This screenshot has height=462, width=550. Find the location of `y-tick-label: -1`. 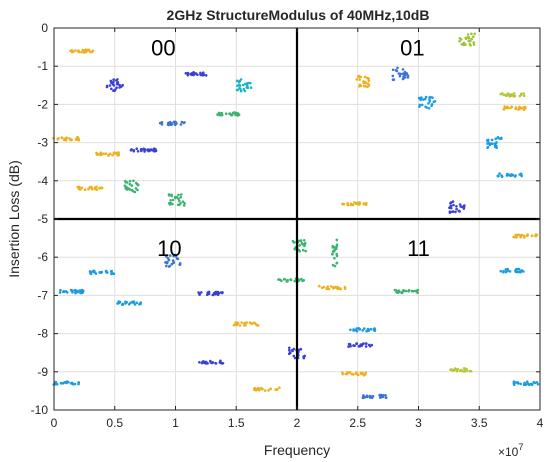

y-tick-label: -1 is located at coordinates (42, 66).